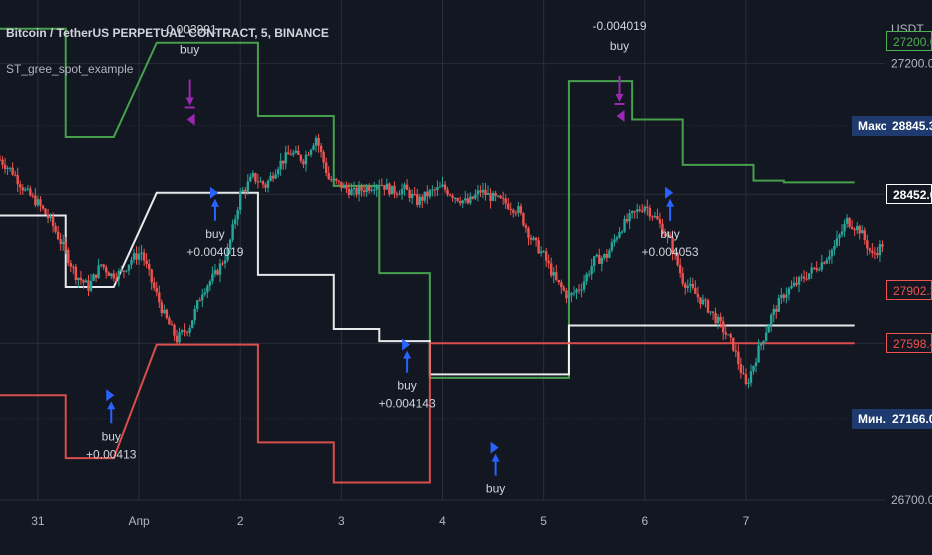 The height and width of the screenshot is (555, 932). Describe the element at coordinates (70, 69) in the screenshot. I see `indicator-name: ST_gree_spot_example` at that location.